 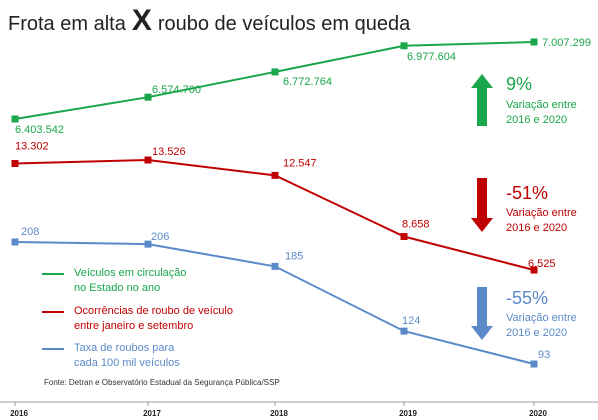 I want to click on title-left: Frota em alta, so click(x=67, y=24).